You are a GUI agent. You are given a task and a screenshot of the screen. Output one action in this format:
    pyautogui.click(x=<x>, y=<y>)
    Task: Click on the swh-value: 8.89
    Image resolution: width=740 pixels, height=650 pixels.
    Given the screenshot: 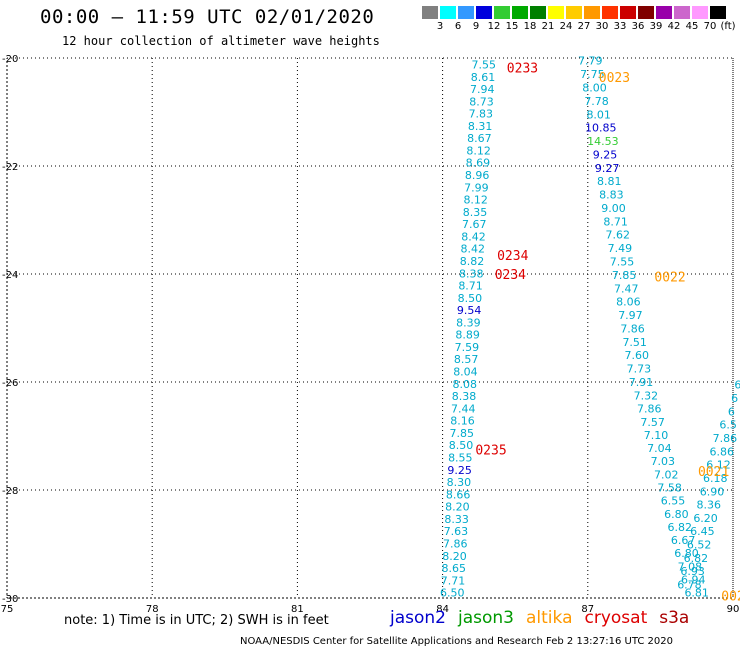 What is the action you would take?
    pyautogui.click(x=467, y=335)
    